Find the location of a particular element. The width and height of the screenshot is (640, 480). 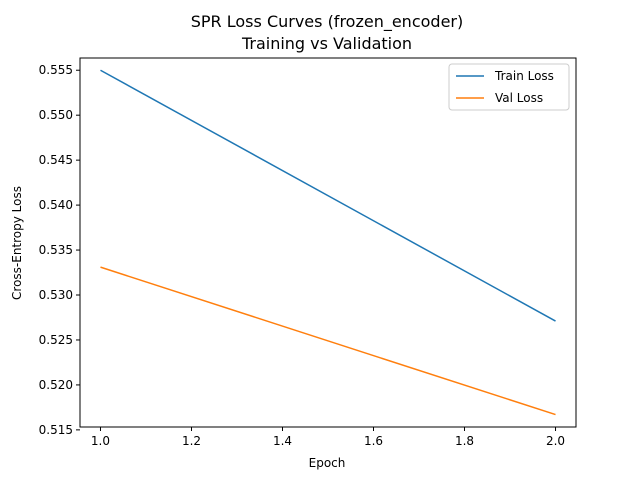

x-tick-label: 2.0 is located at coordinates (555, 441).